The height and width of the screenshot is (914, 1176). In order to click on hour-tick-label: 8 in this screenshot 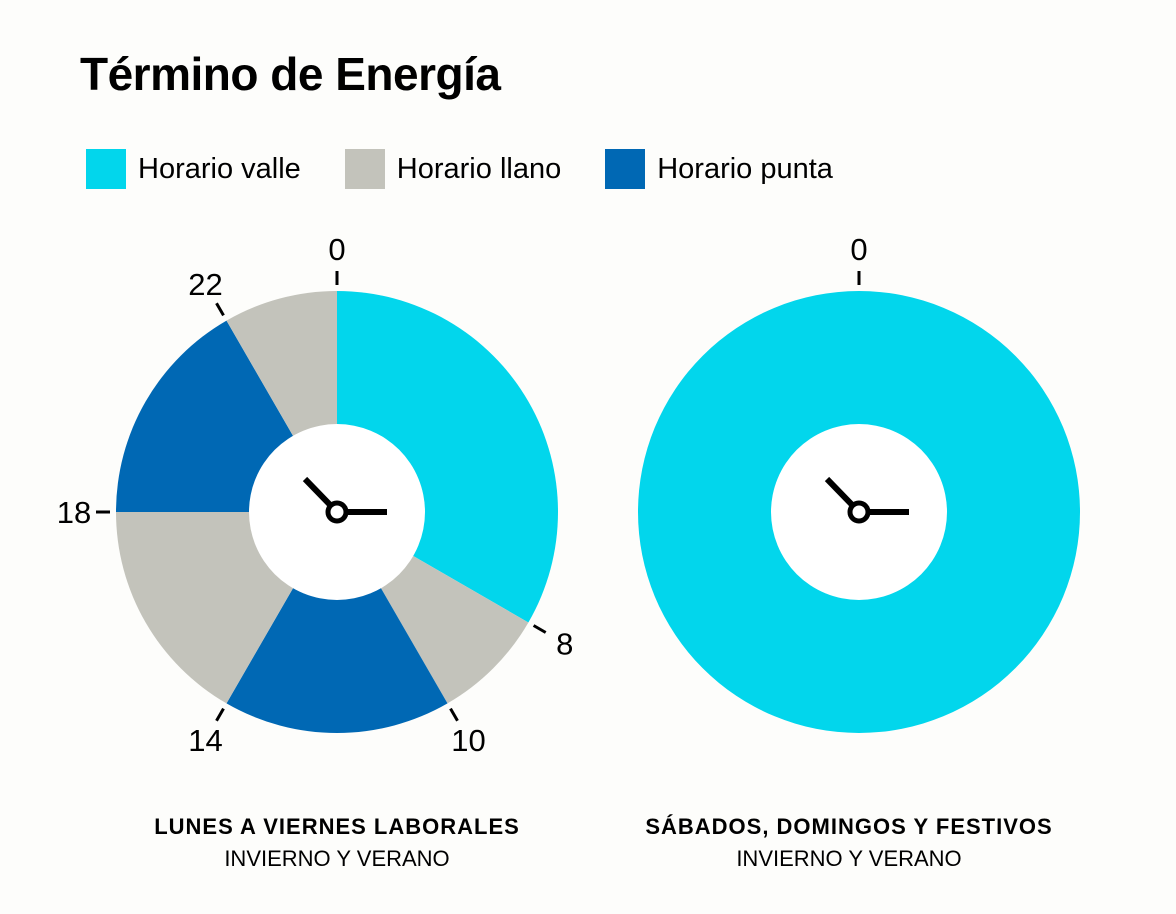, I will do `click(564, 644)`.